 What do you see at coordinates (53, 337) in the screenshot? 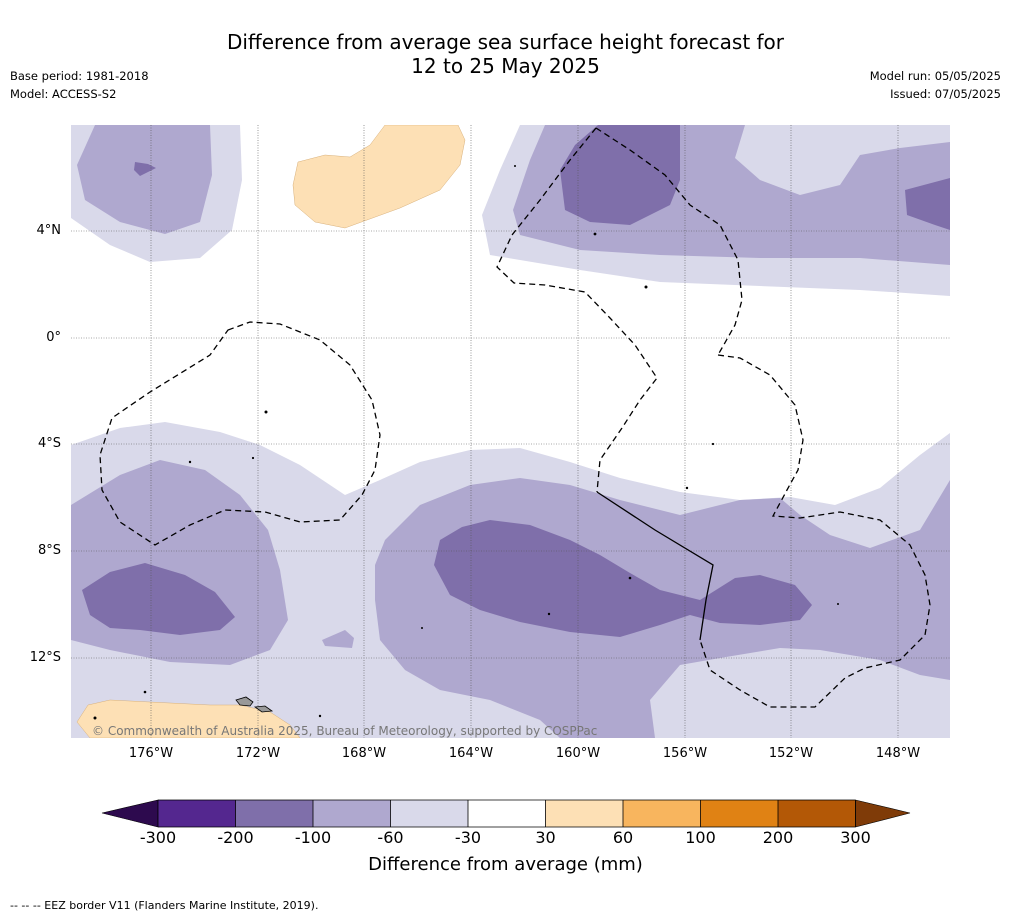
I see `lat-label-0: 0°` at bounding box center [53, 337].